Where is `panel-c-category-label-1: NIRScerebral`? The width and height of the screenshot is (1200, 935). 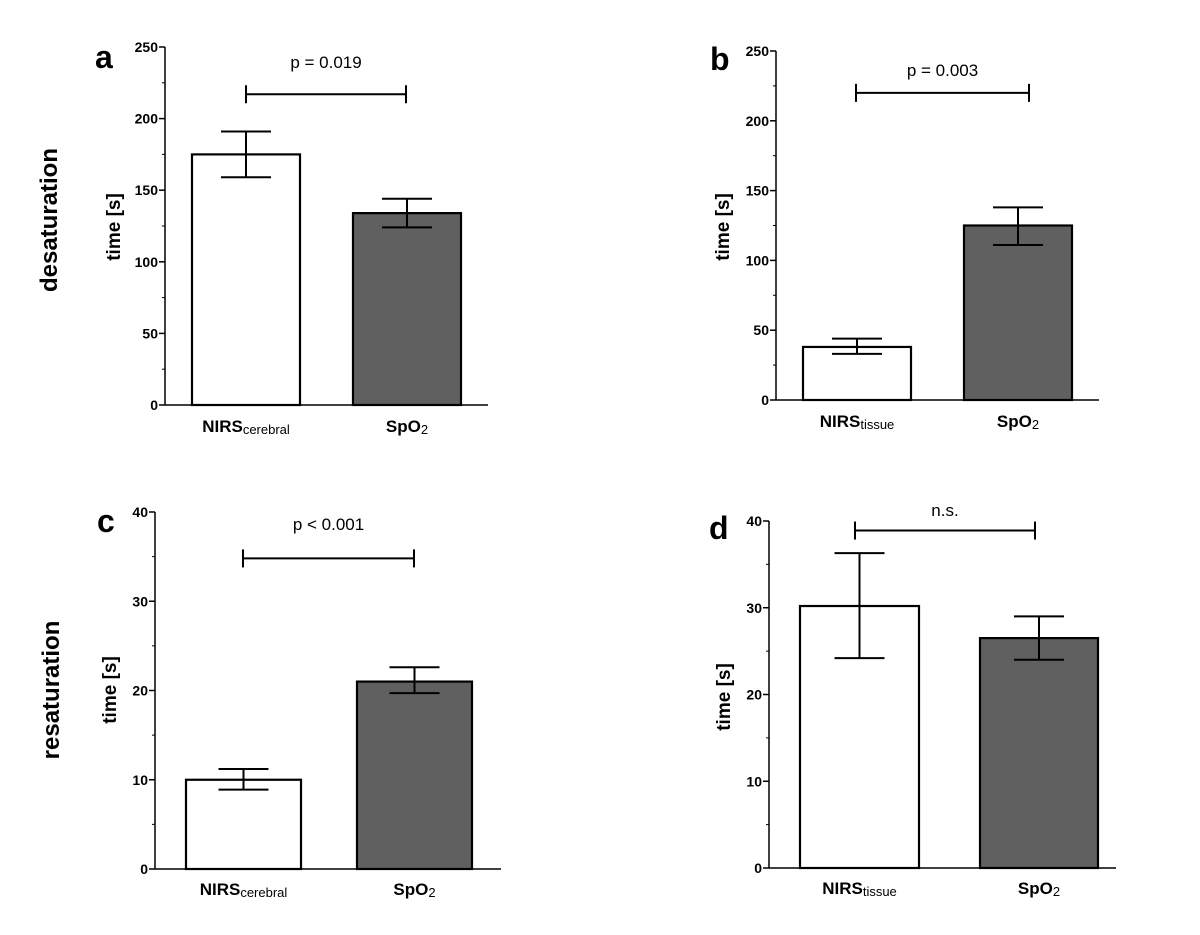
panel-c-category-label-1: NIRScerebral is located at coordinates (244, 890).